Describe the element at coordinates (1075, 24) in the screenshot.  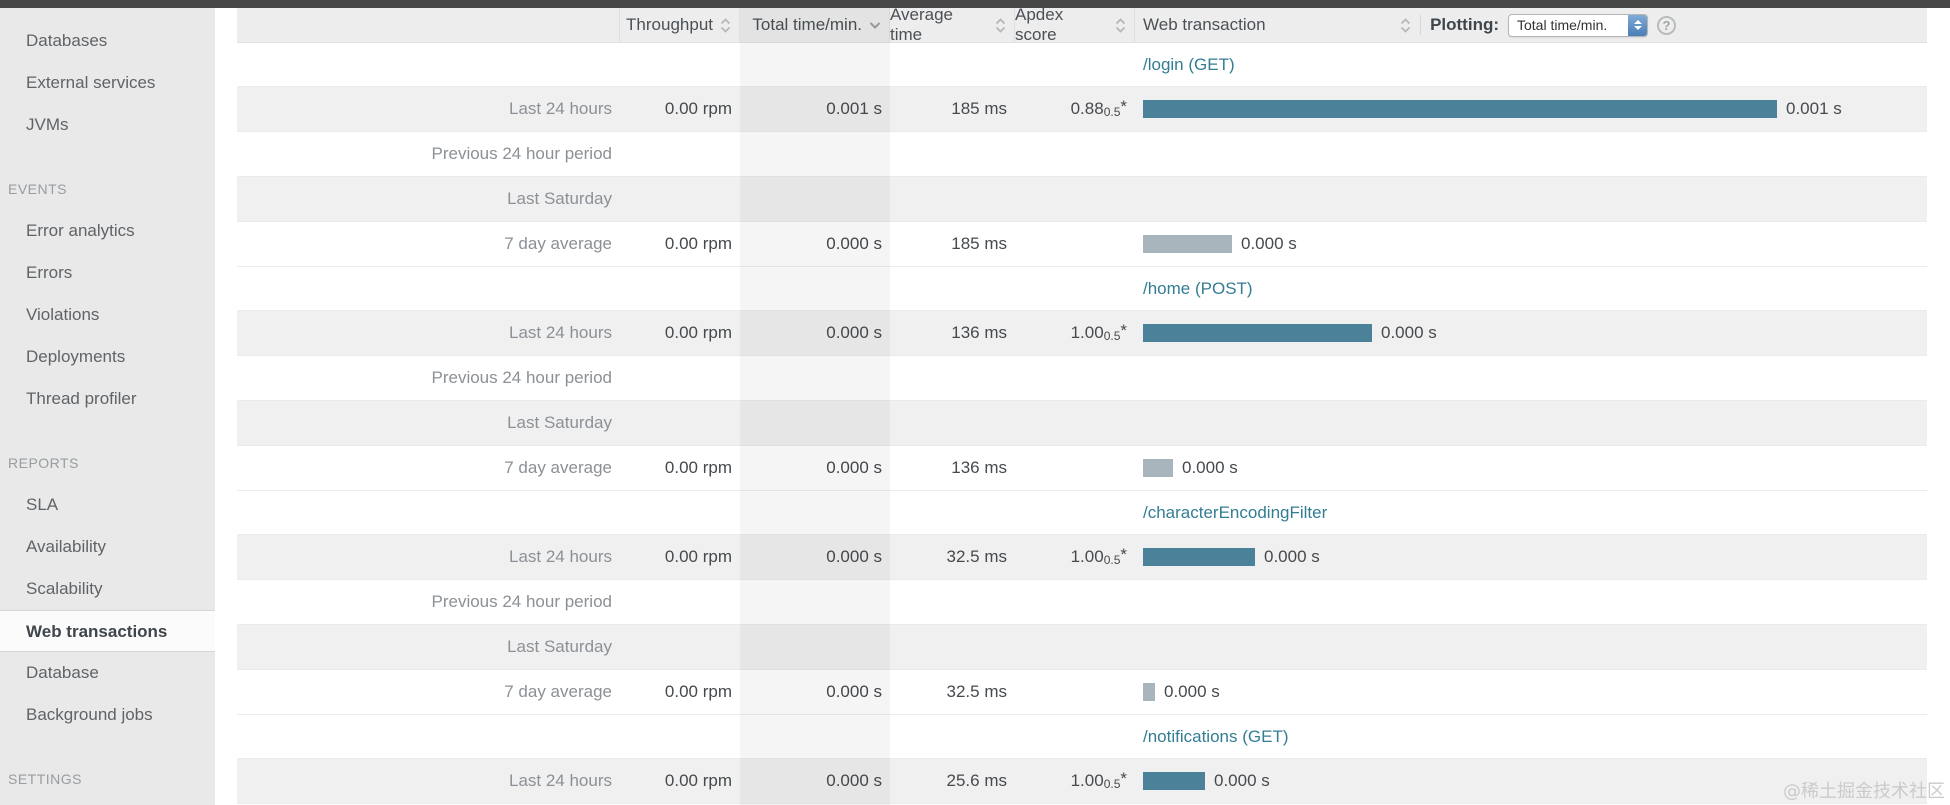
I see `column-header-apdex-score: Apdex score` at that location.